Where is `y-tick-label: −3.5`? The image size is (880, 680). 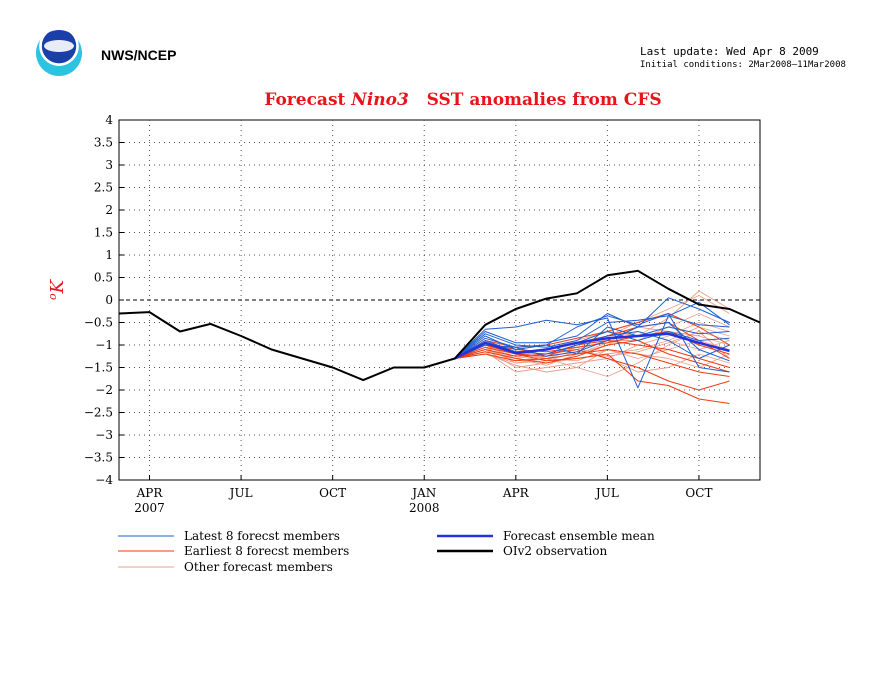
y-tick-label: −3.5 is located at coordinates (98, 458).